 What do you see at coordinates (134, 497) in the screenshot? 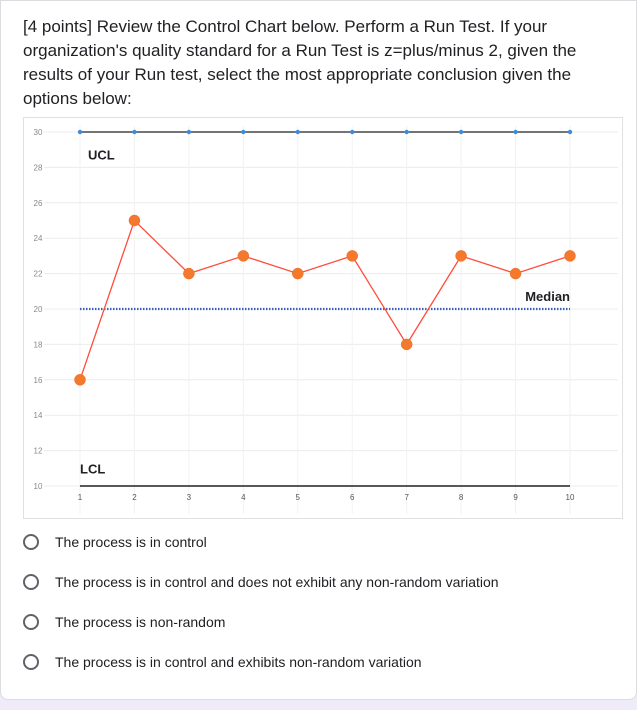
I see `x-tick-label: 2` at bounding box center [134, 497].